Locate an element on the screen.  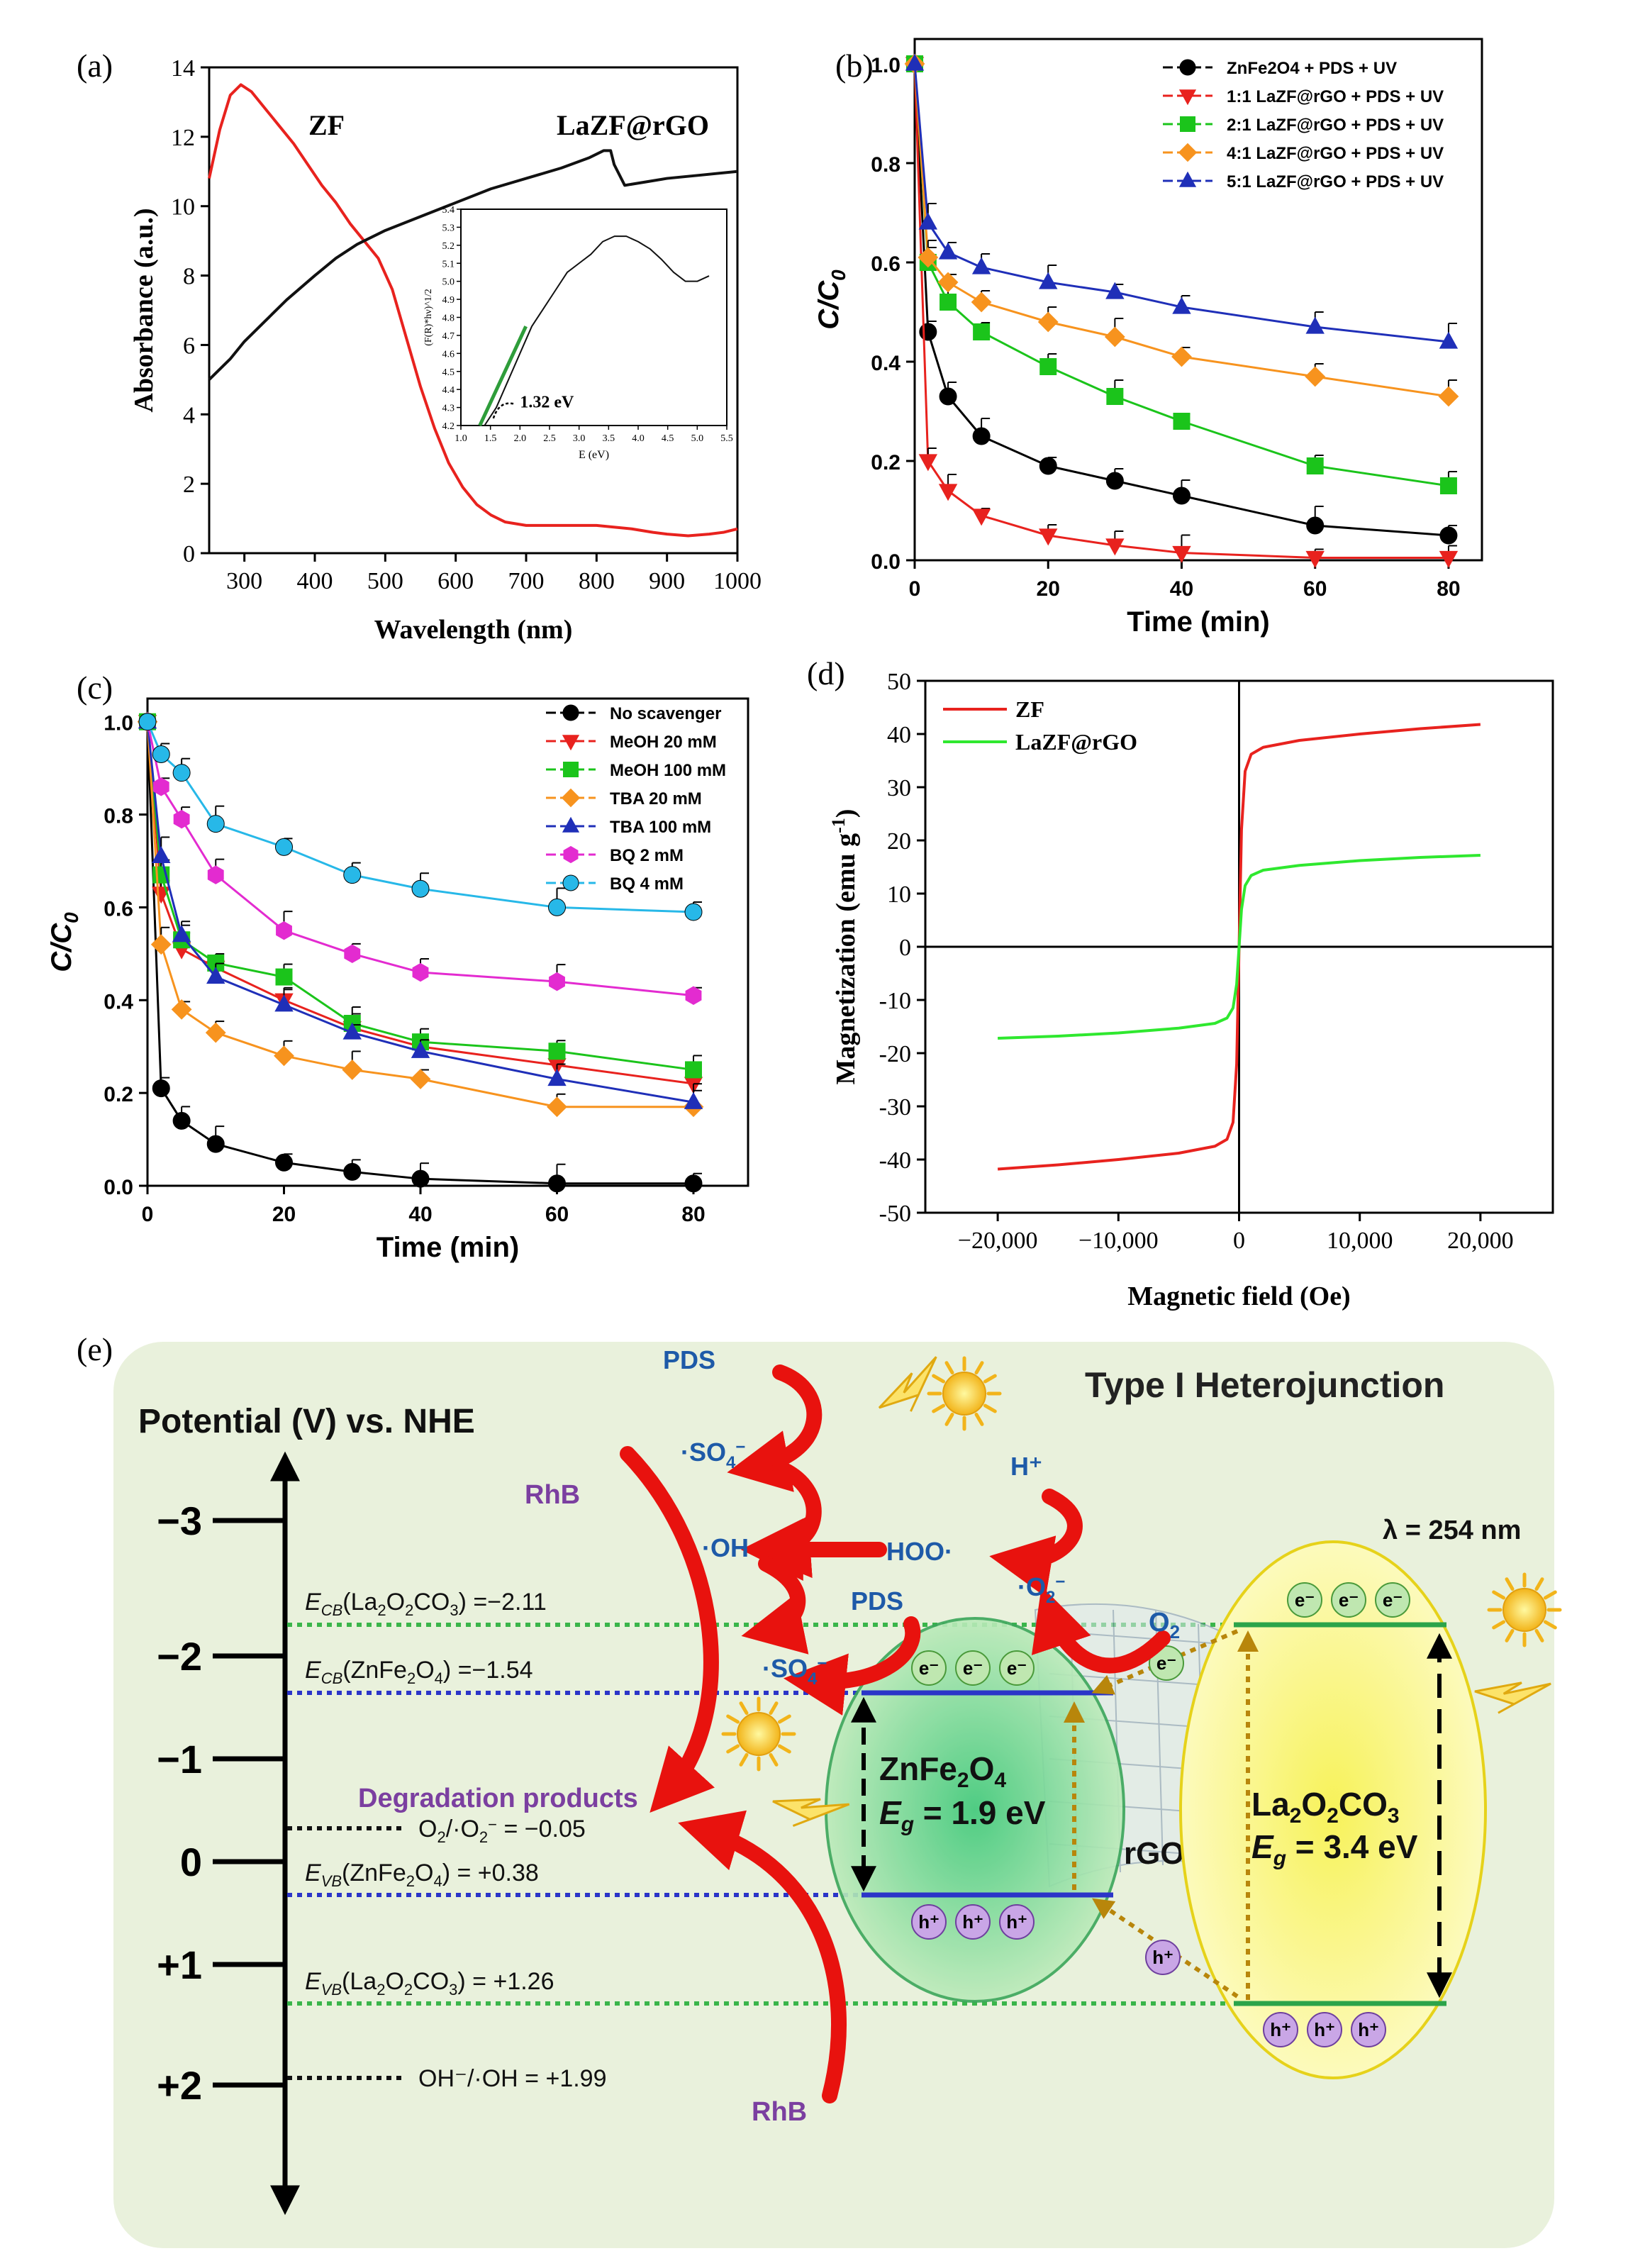
inset-y-tick-label: 4.3 is located at coordinates (448, 409).